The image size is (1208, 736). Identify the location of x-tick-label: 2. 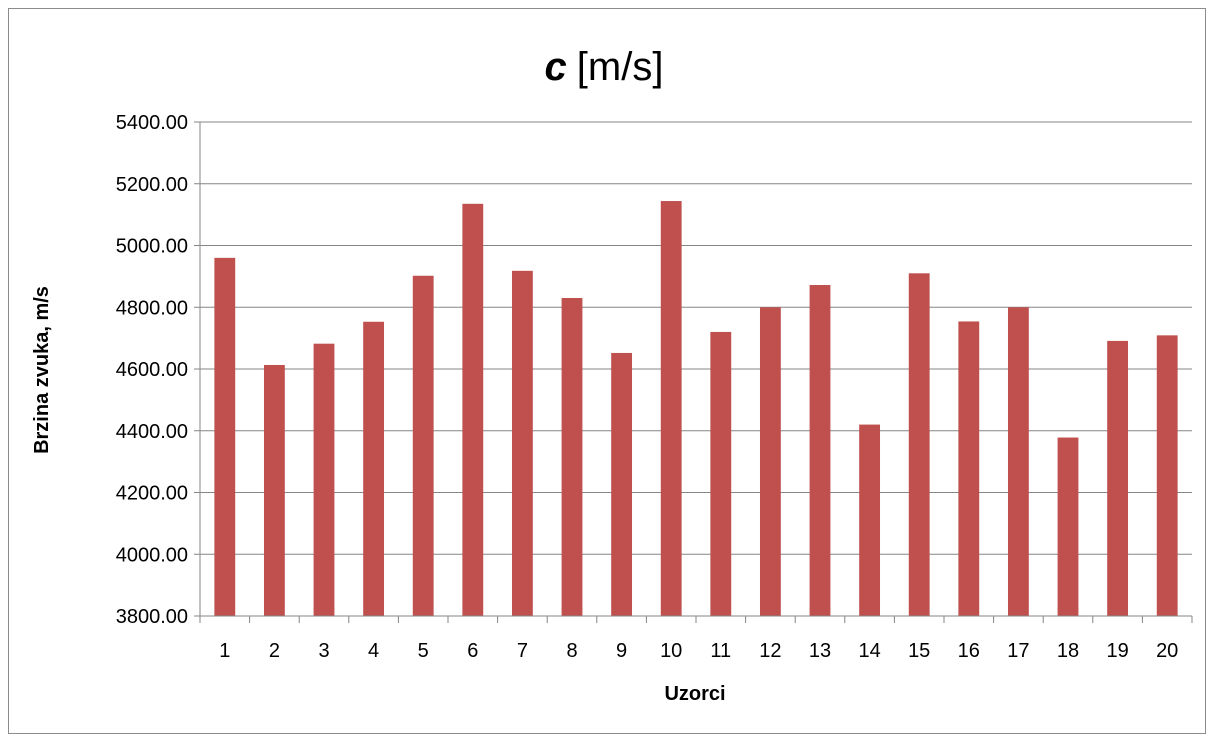
(274, 651).